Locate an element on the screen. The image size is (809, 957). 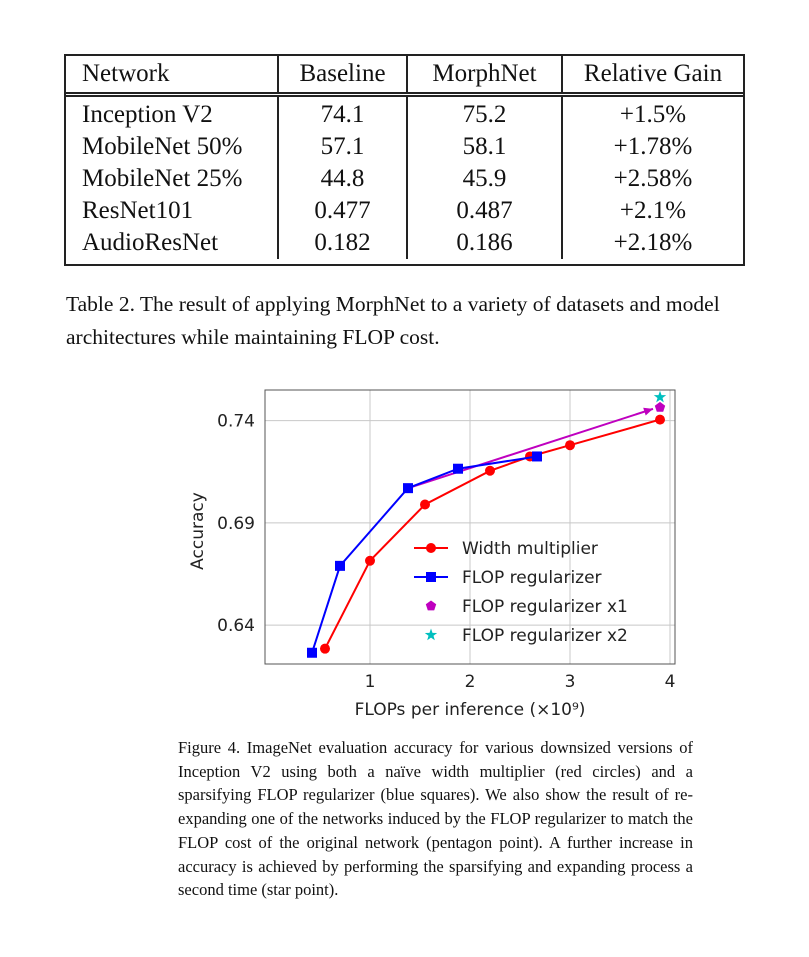
table-header-row: Network Baseline MorphNet Relative Gain is located at coordinates (404, 75).